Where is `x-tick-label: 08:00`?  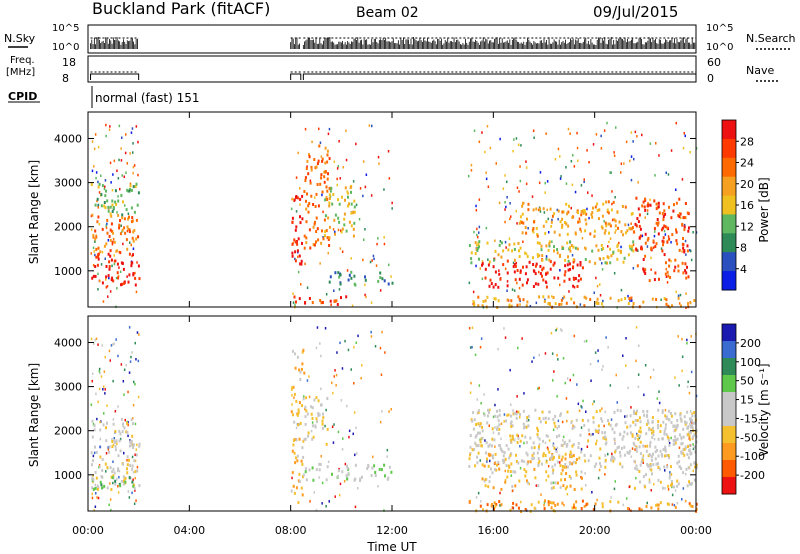 x-tick-label: 08:00 is located at coordinates (291, 530).